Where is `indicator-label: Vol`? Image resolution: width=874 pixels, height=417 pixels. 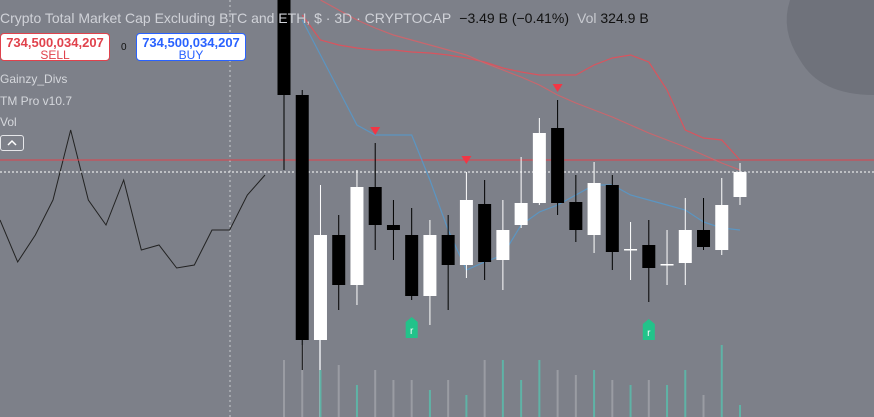 indicator-label: Vol is located at coordinates (8, 122).